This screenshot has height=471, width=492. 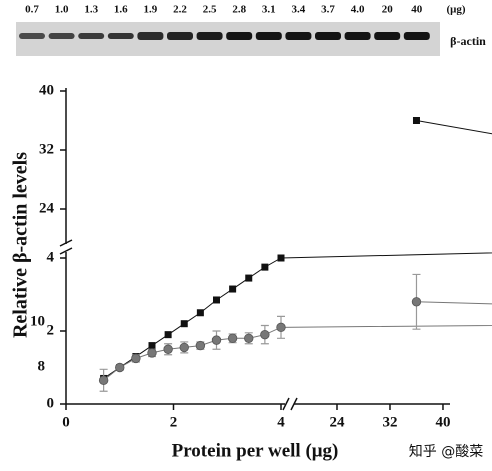 What do you see at coordinates (297, 341) in the screenshot?
I see `series-line` at bounding box center [297, 341].